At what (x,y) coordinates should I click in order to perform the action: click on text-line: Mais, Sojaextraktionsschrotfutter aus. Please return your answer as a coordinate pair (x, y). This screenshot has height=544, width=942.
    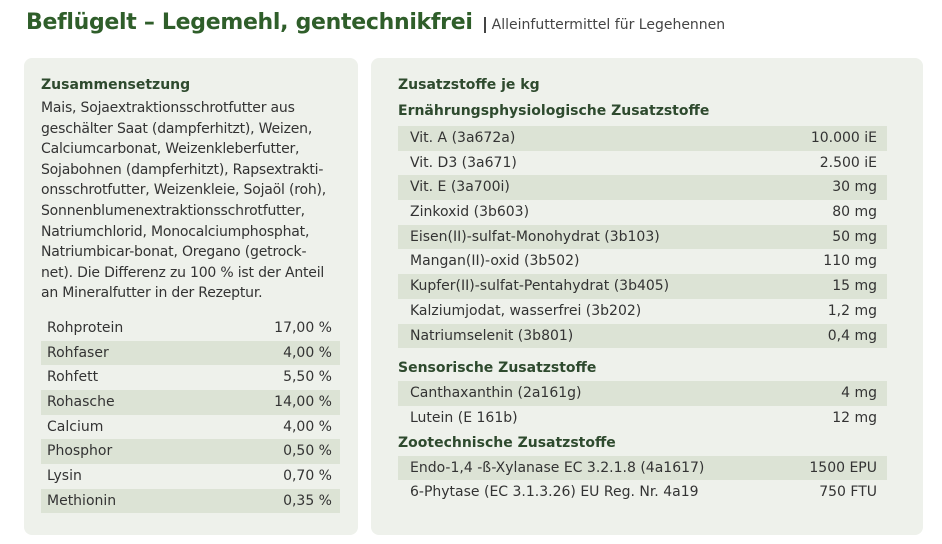
    Looking at the image, I should click on (168, 108).